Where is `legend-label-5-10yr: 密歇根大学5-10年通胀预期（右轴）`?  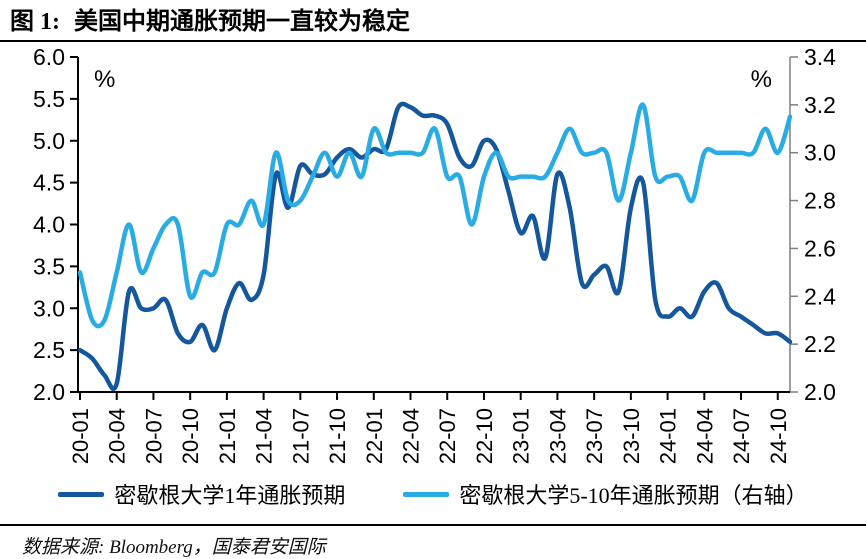 legend-label-5-10yr: 密歇根大学5-10年通胀预期（右轴） is located at coordinates (633, 495).